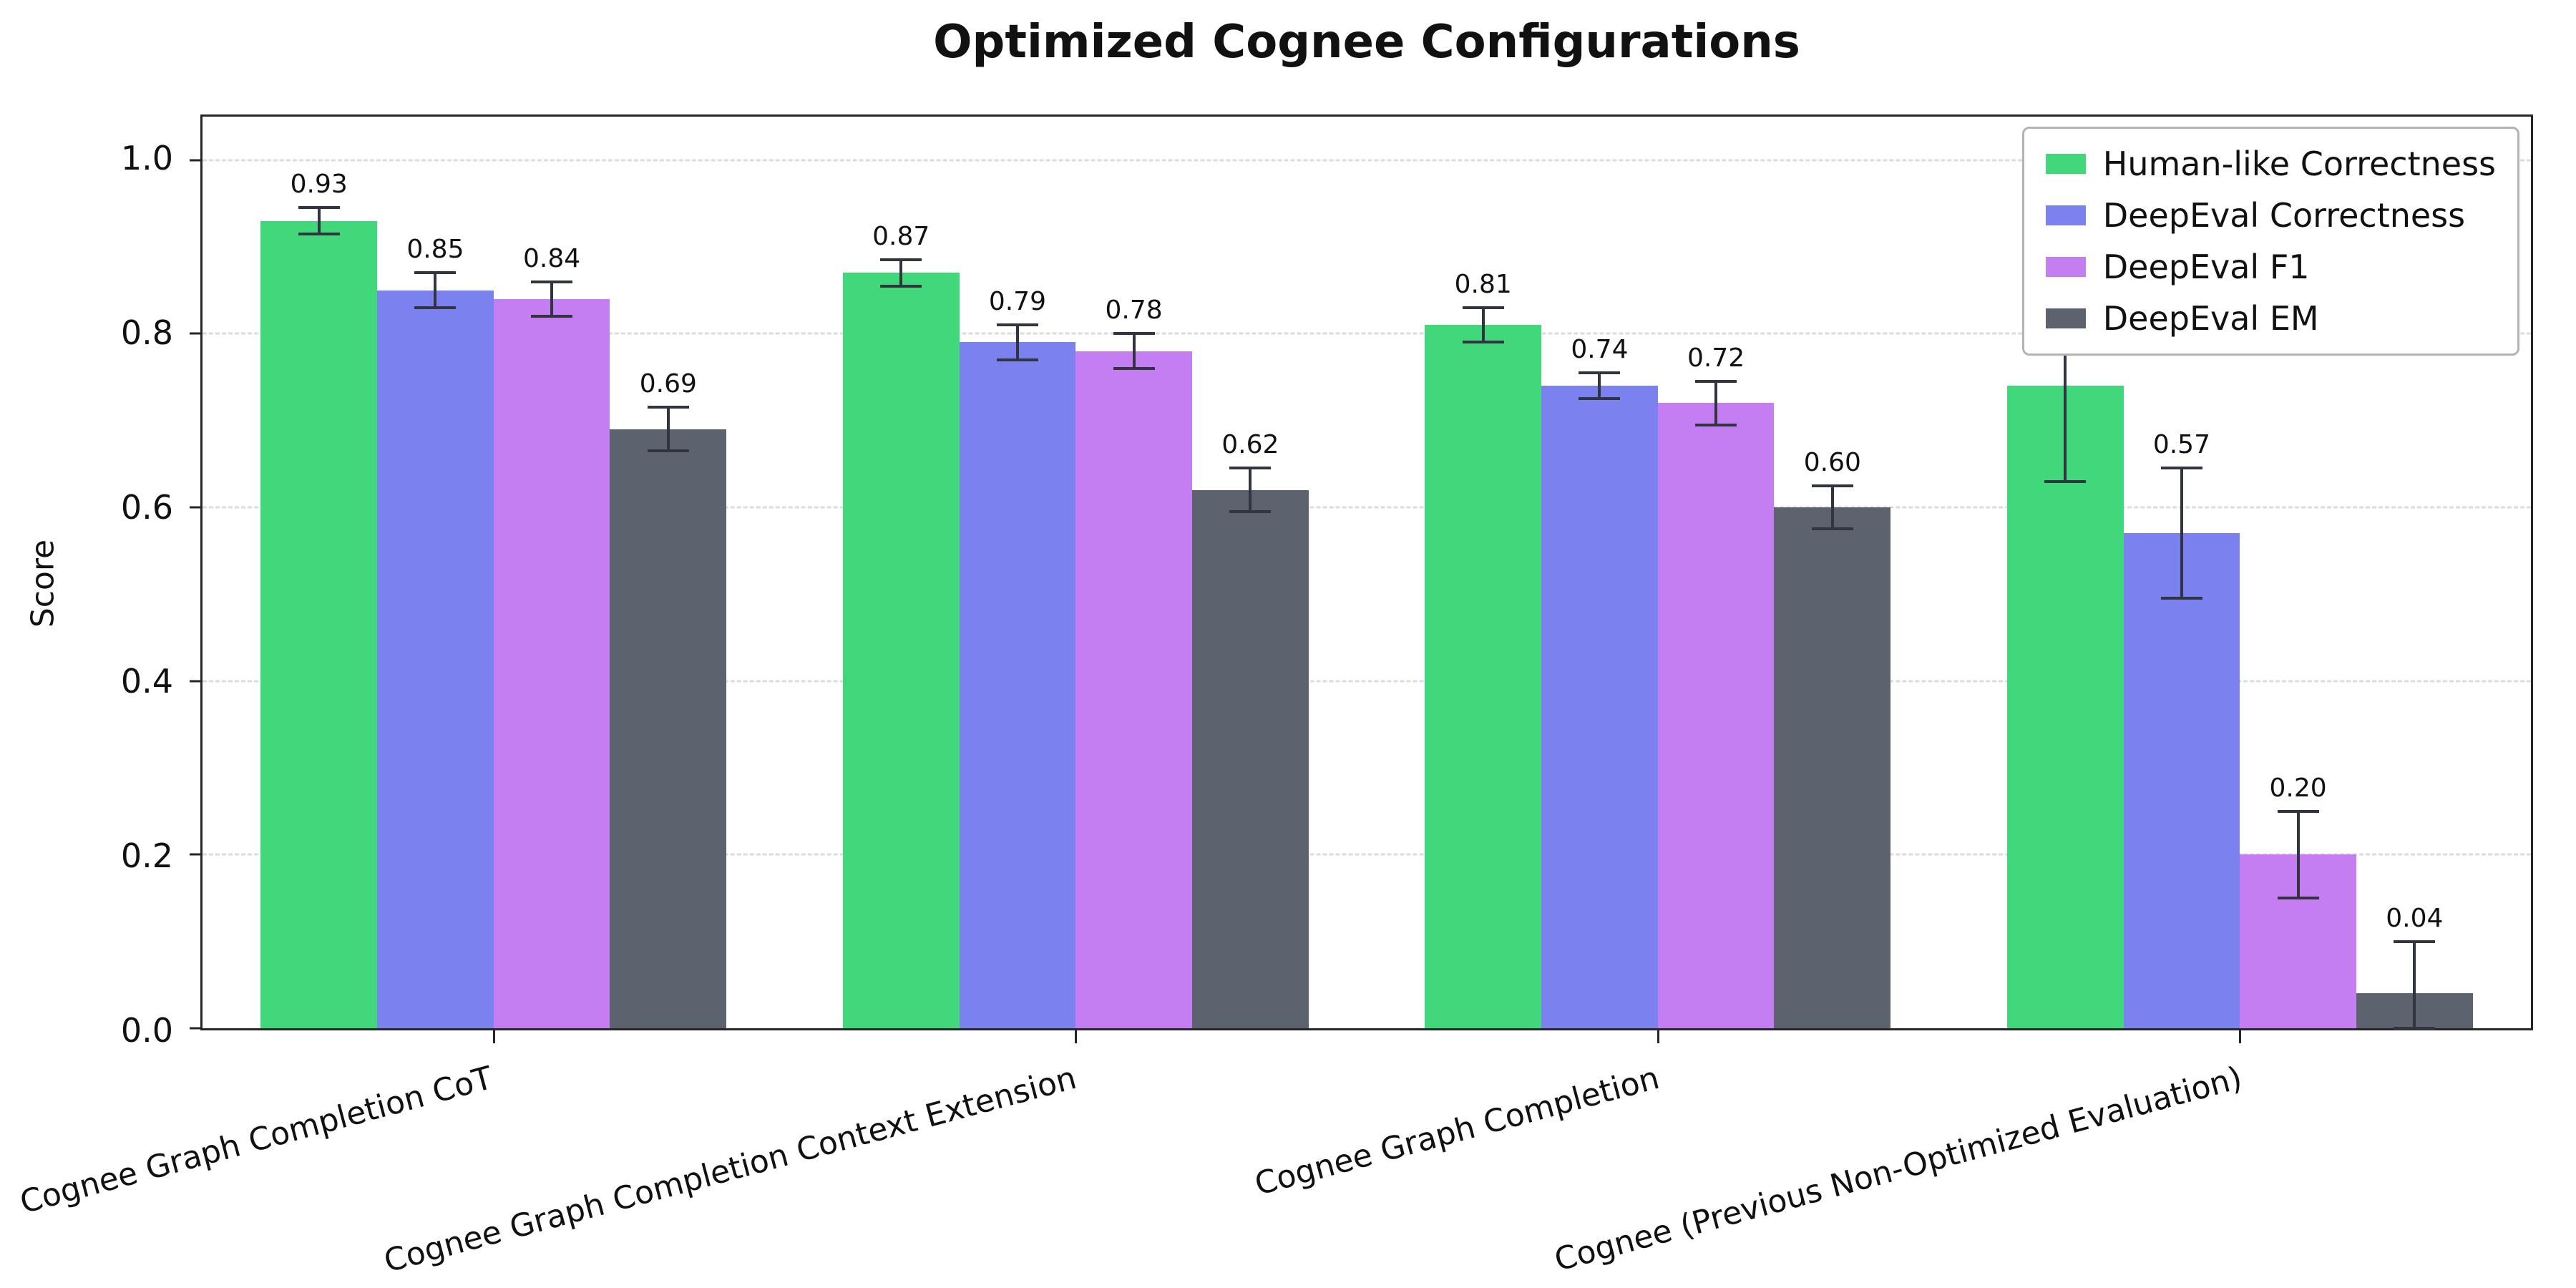  I want to click on y-tick-label: 0.2, so click(146, 856).